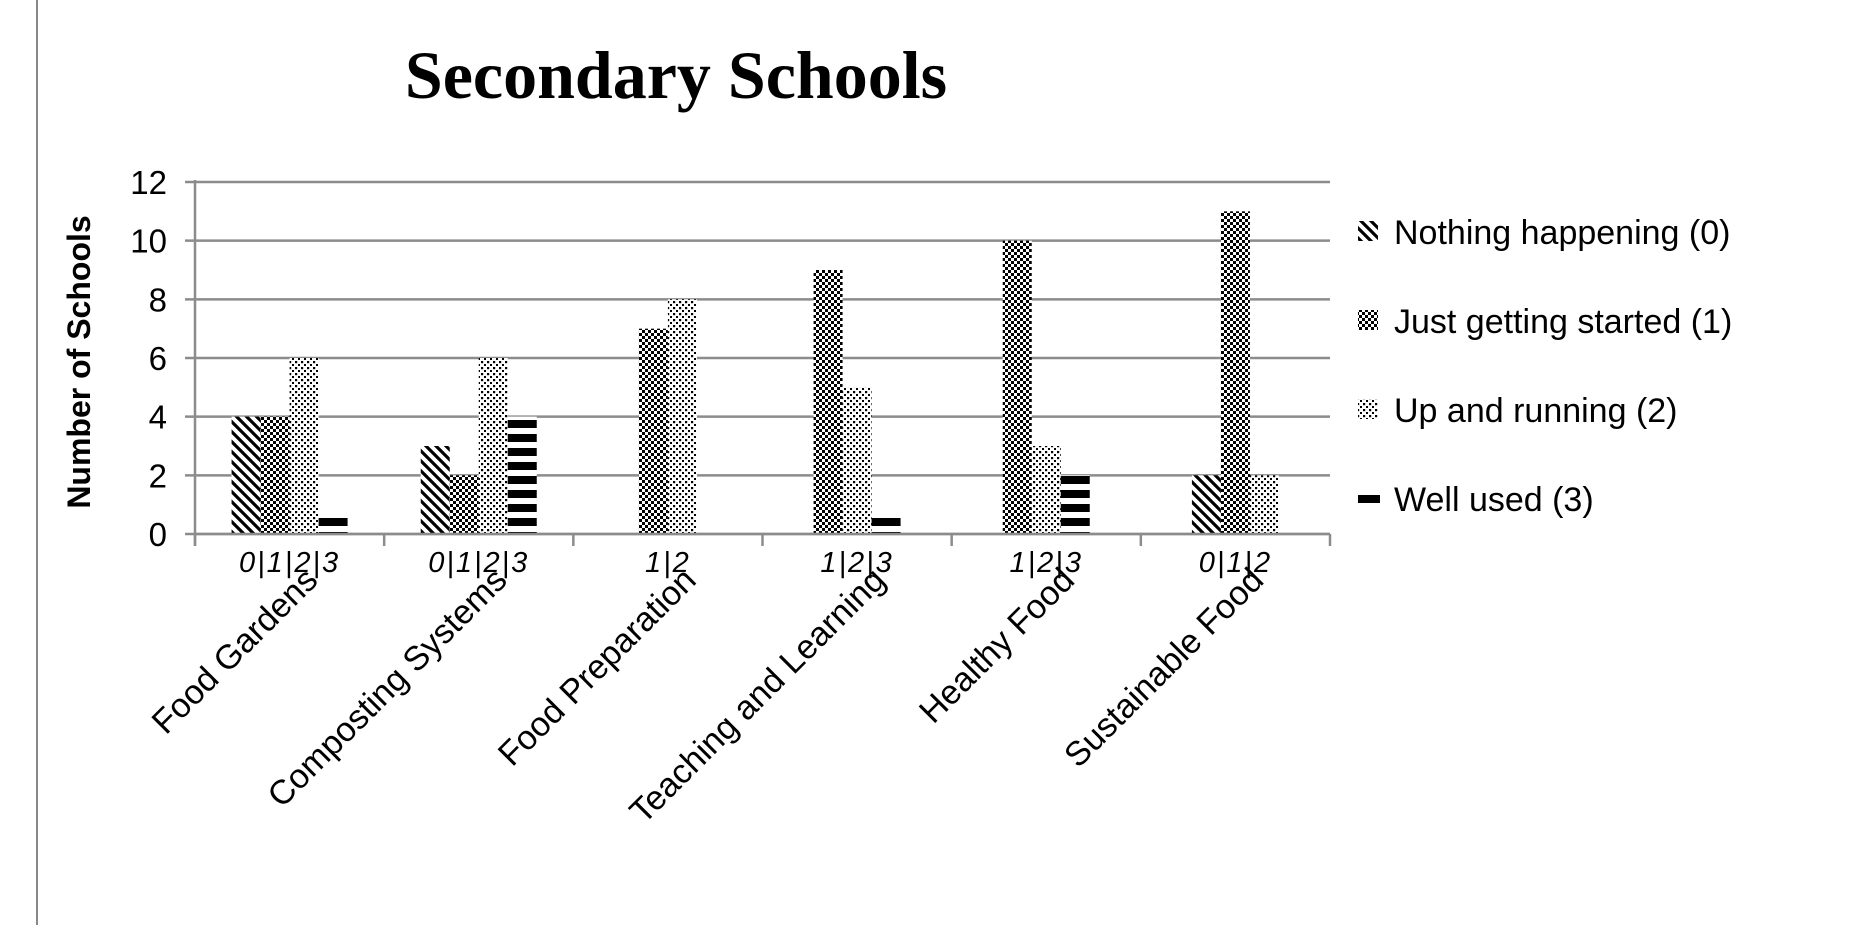 The width and height of the screenshot is (1864, 925). Describe the element at coordinates (148, 358) in the screenshot. I see `y-tick-labels: 0 2 4 6 8 10 12` at that location.